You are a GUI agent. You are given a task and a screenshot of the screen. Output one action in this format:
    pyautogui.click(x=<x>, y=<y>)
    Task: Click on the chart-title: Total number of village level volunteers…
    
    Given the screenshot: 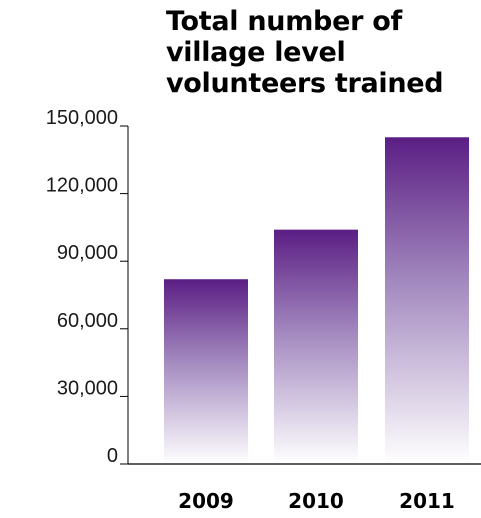 What is the action you would take?
    pyautogui.click(x=321, y=52)
    